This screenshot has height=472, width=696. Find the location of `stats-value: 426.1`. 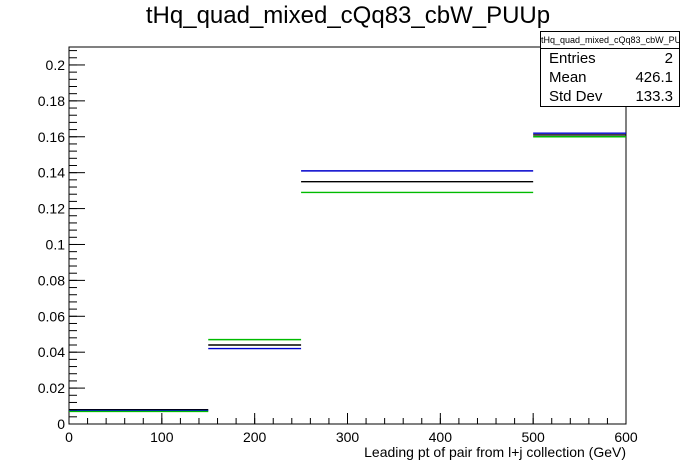

stats-value: 426.1 is located at coordinates (654, 77).